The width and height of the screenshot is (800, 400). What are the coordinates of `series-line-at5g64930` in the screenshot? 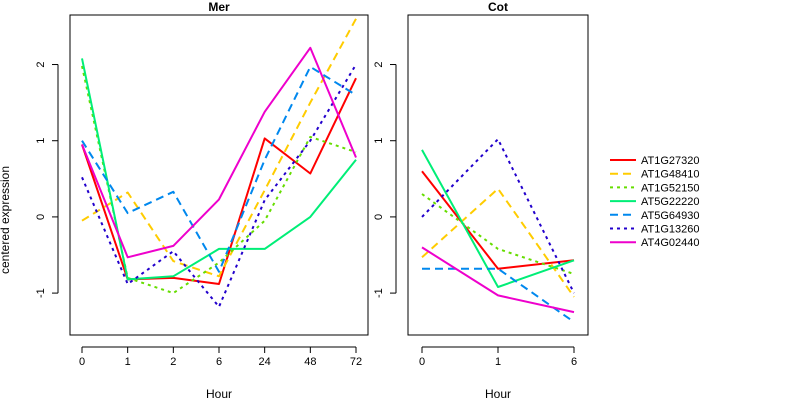 It's located at (498, 295).